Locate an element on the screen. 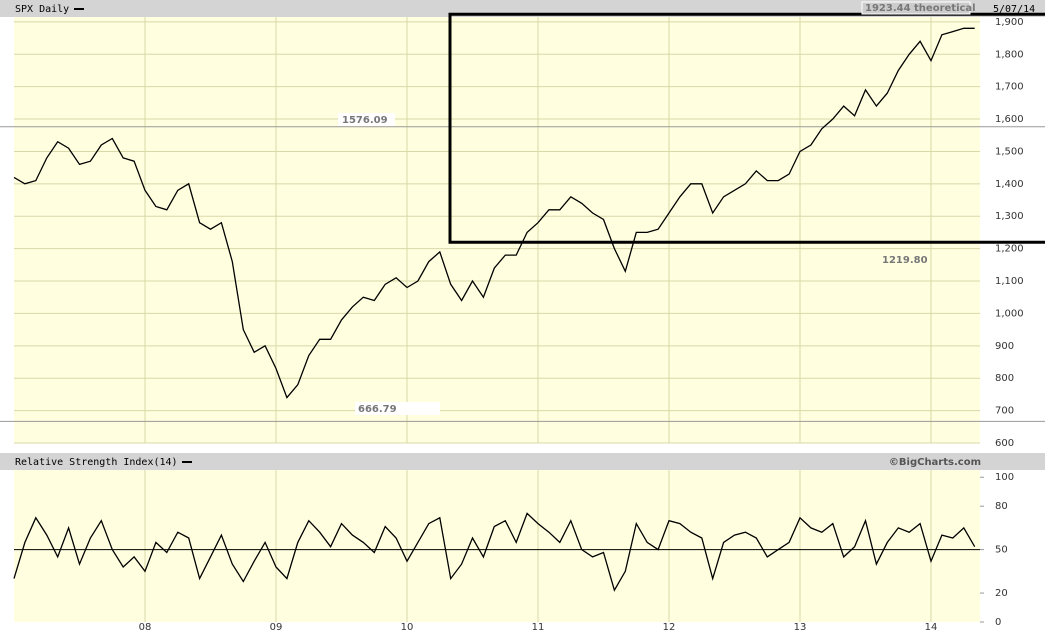  y-tick-label: 700 is located at coordinates (1004, 411).